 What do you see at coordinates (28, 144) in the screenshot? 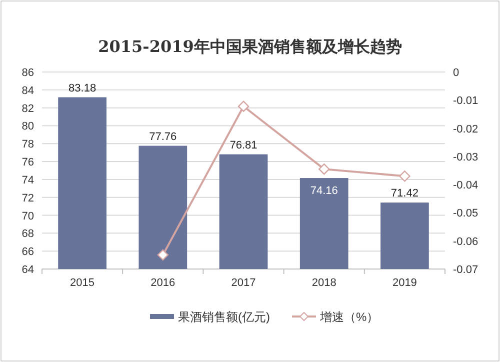
I see `y-tick-label: 78` at bounding box center [28, 144].